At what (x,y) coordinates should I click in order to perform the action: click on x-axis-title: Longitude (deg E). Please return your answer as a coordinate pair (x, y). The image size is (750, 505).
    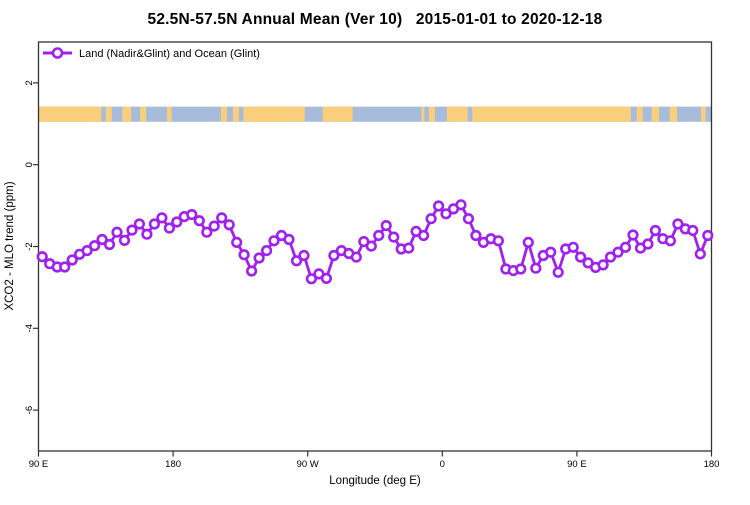
    Looking at the image, I should click on (375, 481).